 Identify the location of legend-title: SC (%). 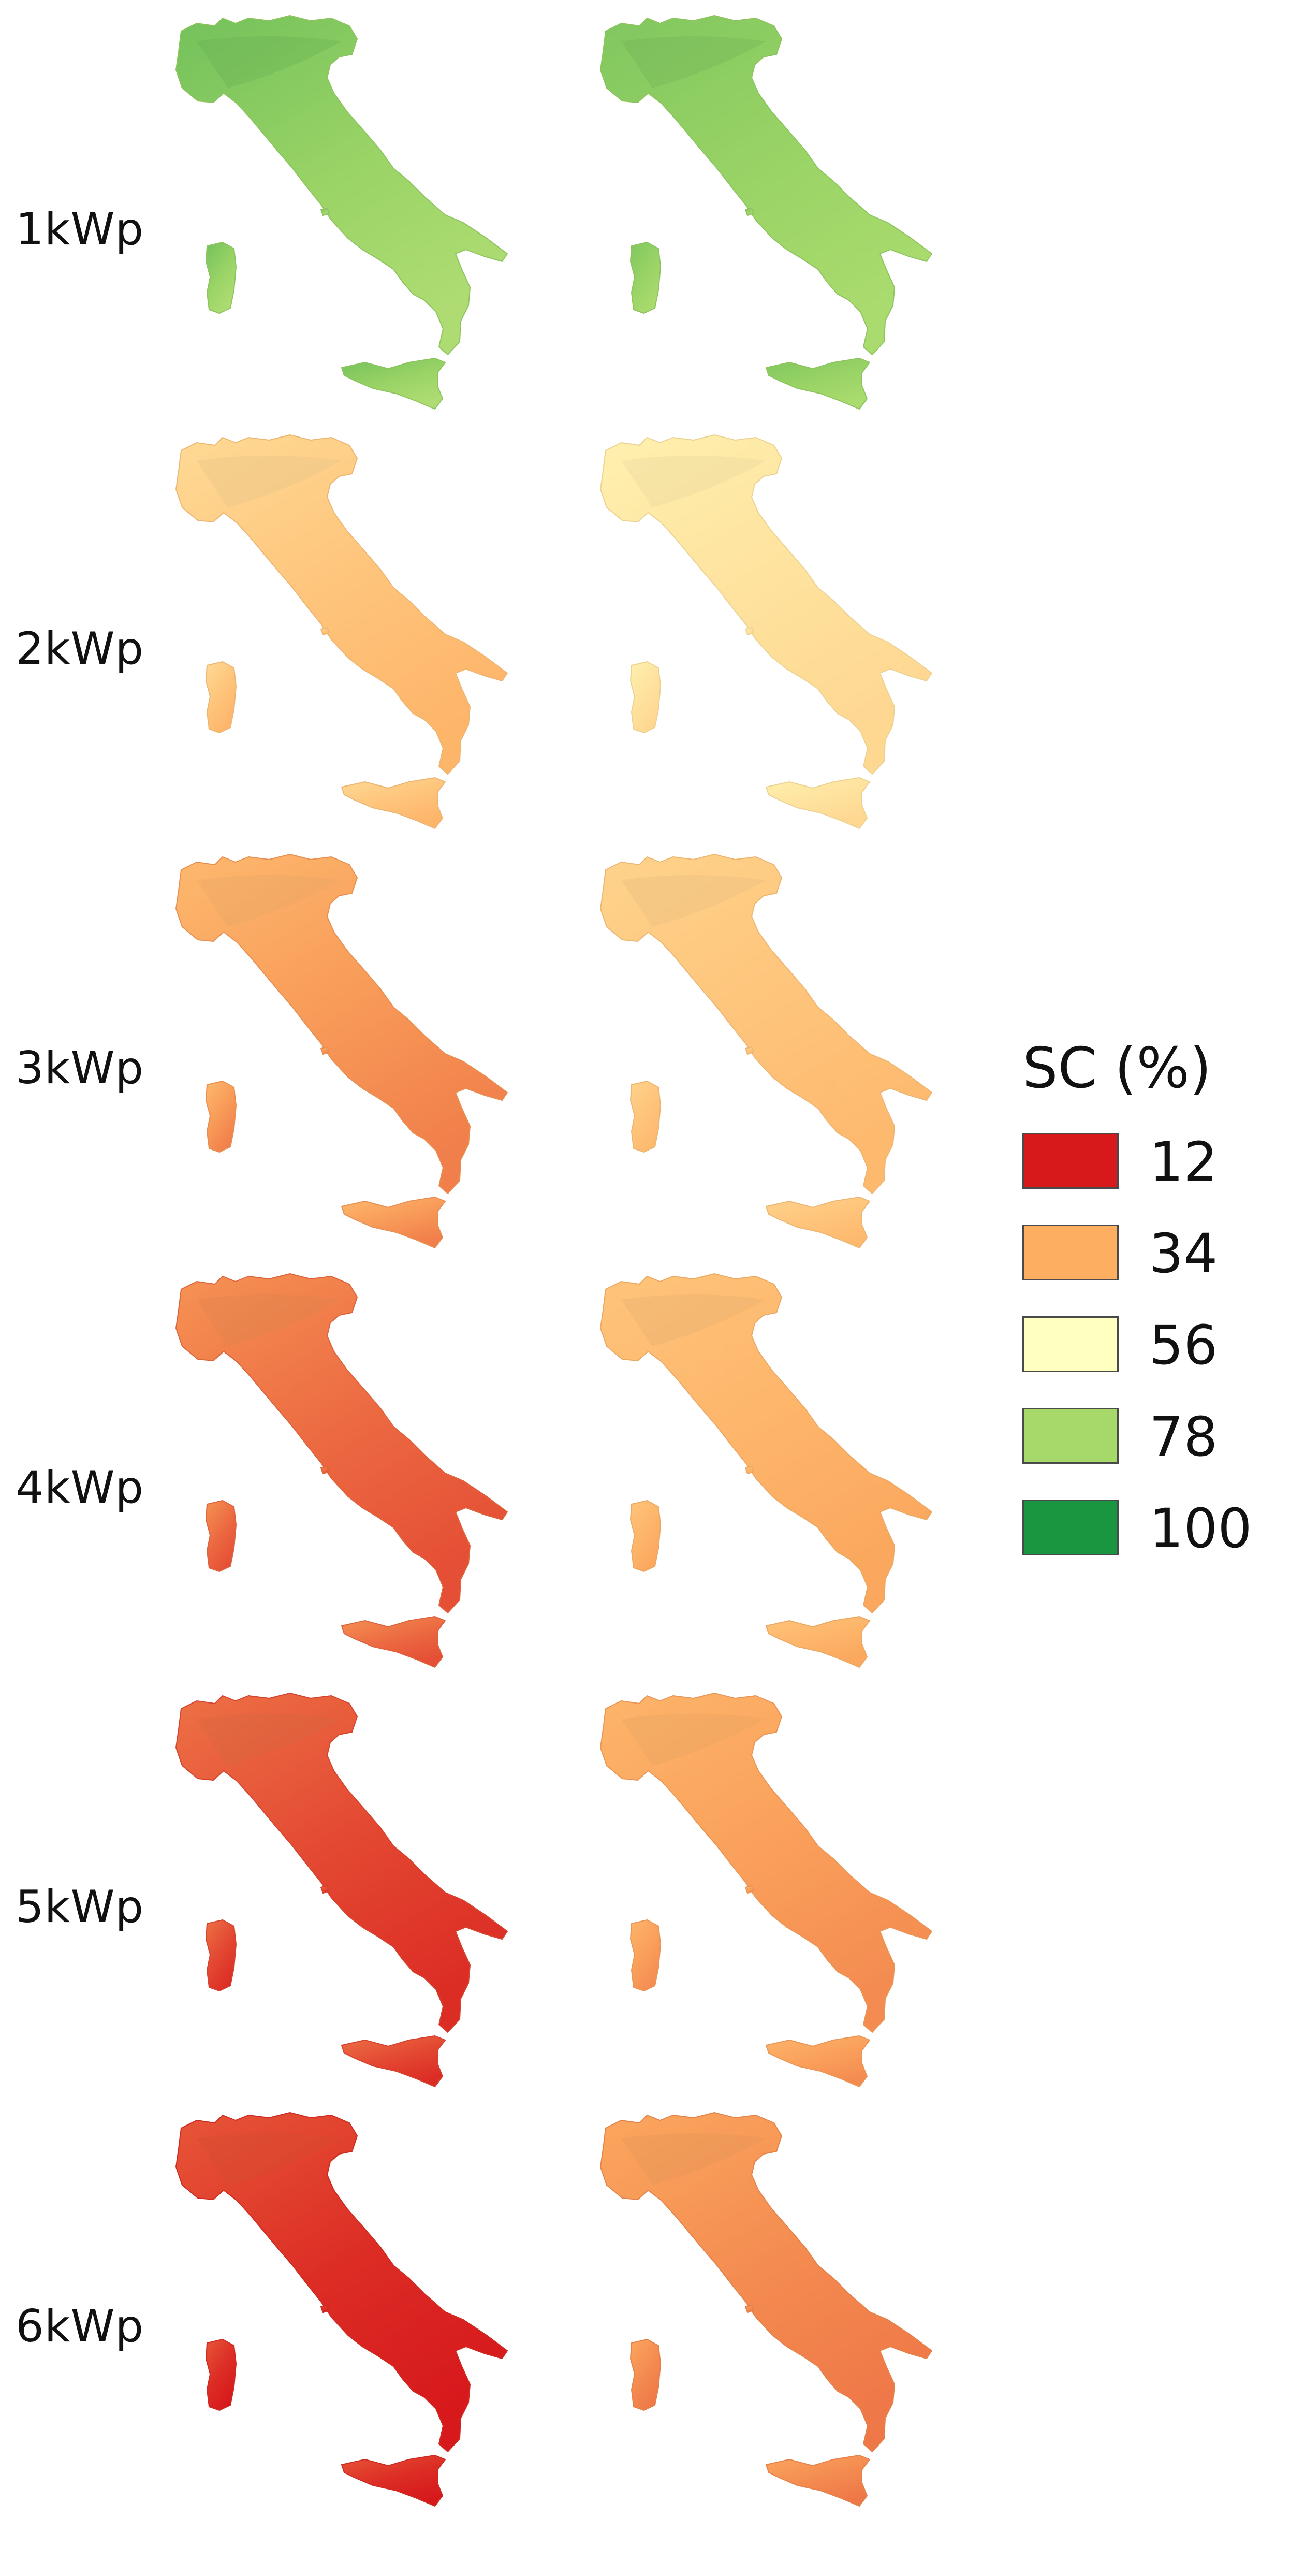
(1117, 1068).